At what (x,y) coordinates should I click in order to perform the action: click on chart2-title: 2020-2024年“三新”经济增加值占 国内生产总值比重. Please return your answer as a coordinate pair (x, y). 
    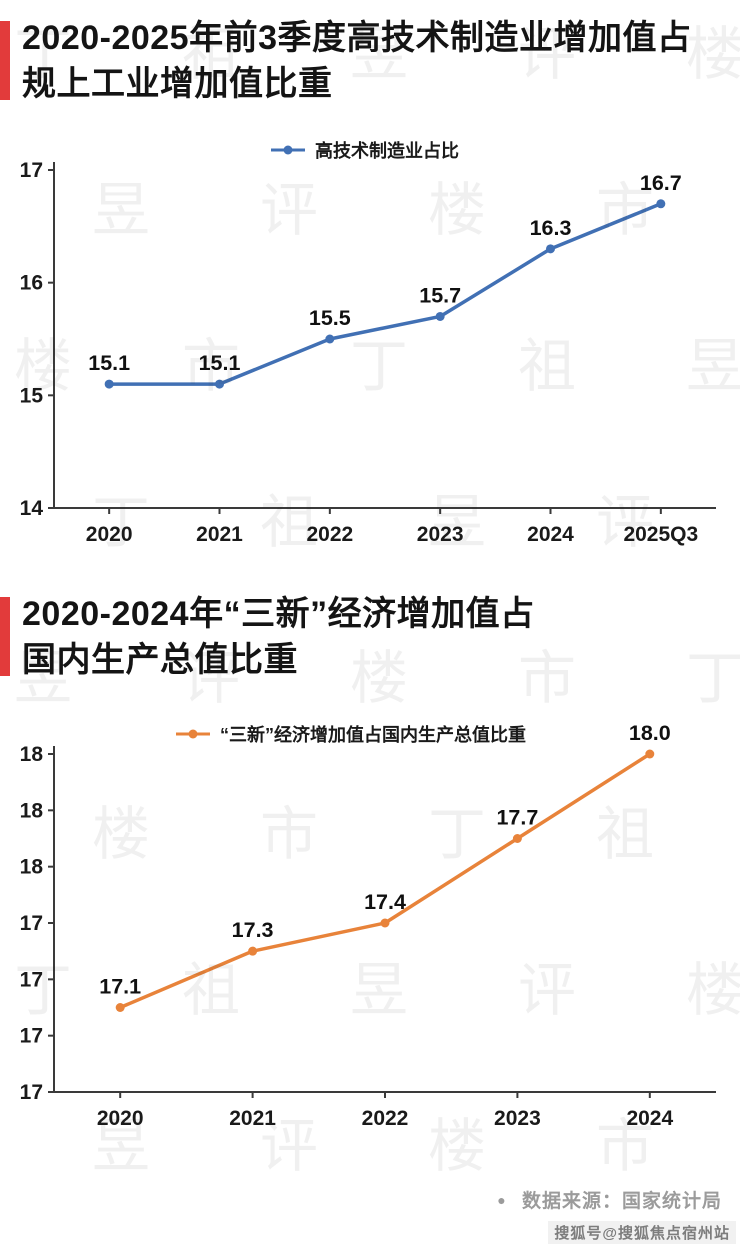
    Looking at the image, I should click on (370, 637).